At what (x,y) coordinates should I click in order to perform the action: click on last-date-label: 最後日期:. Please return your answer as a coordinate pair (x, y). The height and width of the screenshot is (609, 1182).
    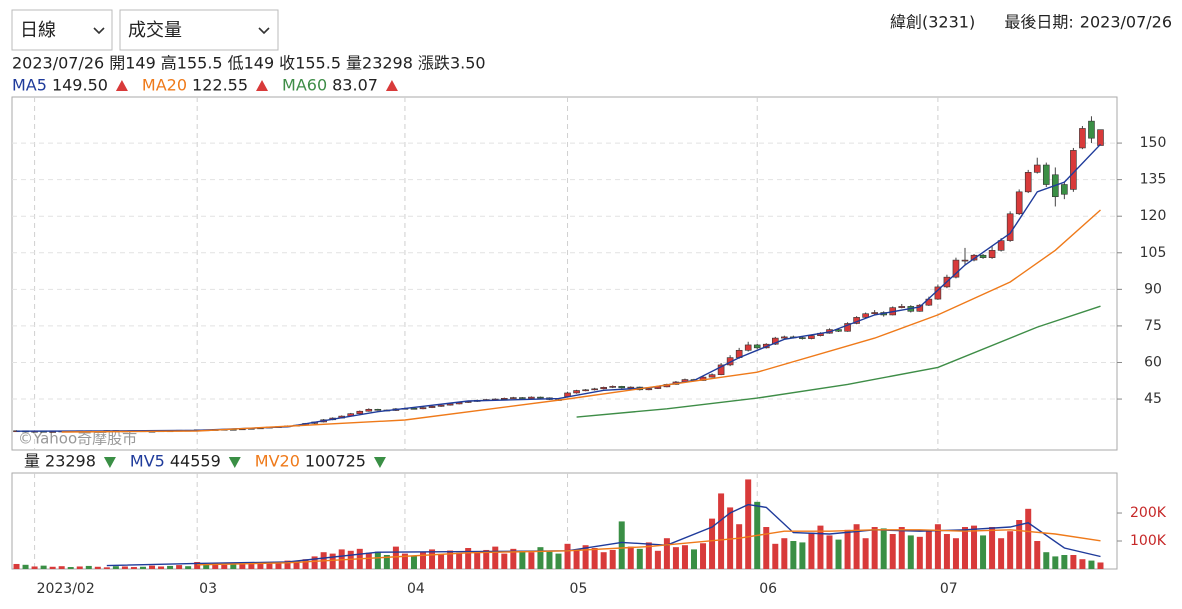
    Looking at the image, I should click on (1038, 22).